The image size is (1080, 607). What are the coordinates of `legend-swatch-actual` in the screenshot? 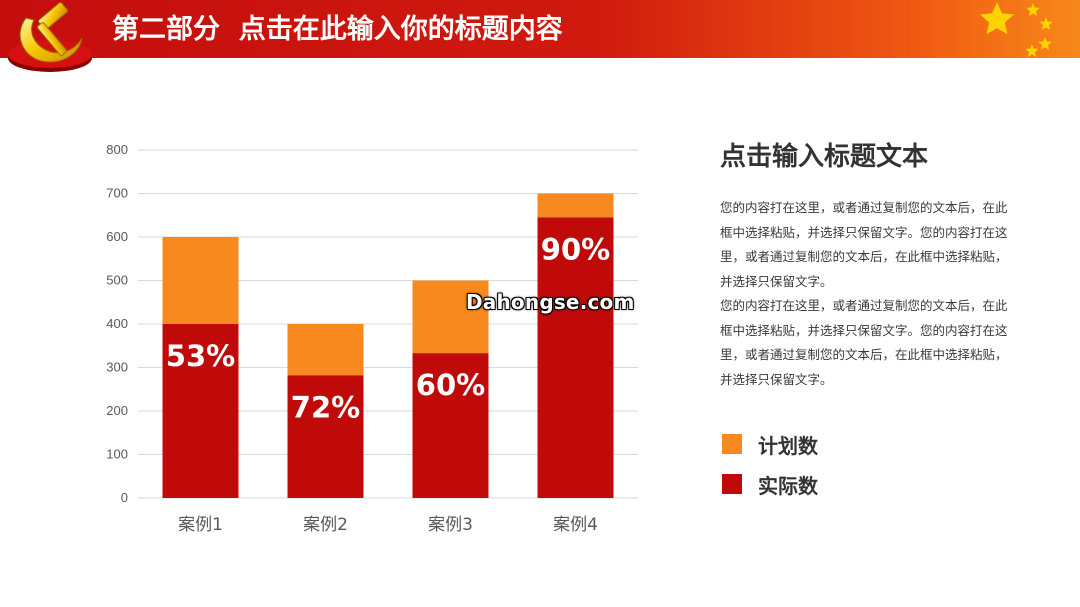 It's located at (732, 484).